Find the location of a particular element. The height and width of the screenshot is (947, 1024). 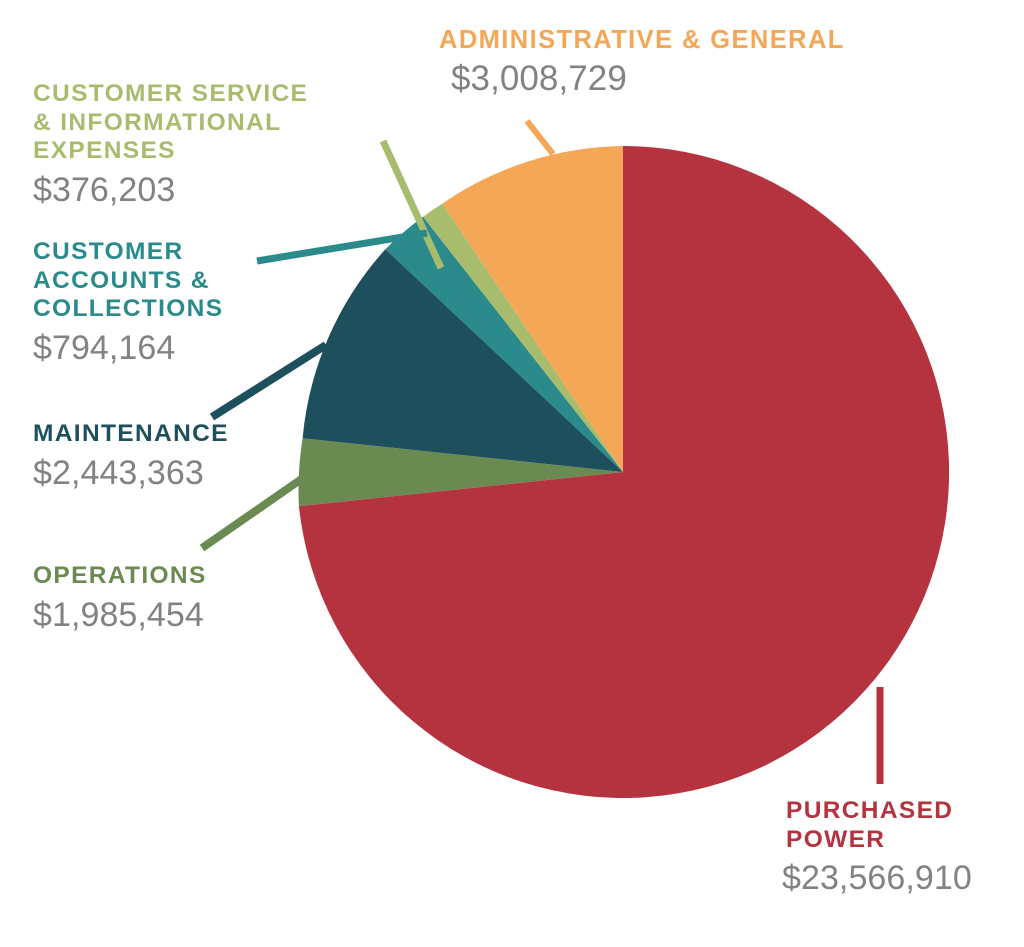

label-administrative-general-title: ADMINISTRATIVE & GENERAL is located at coordinates (642, 40).